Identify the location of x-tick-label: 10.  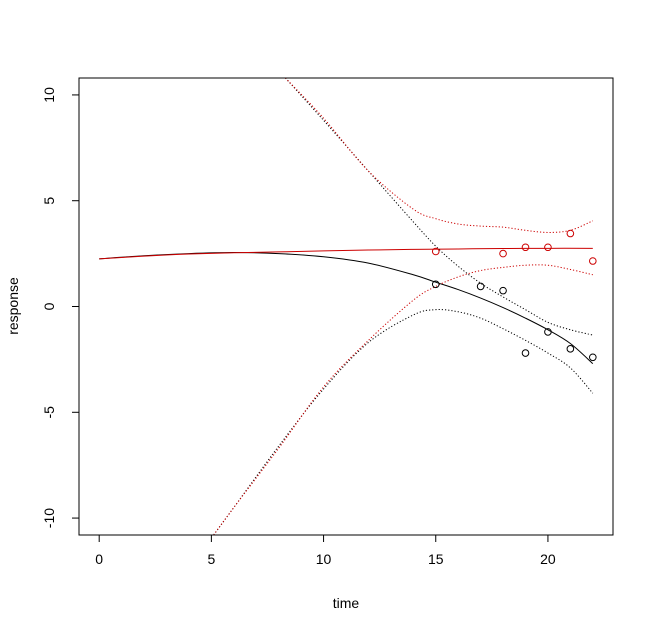
(324, 559).